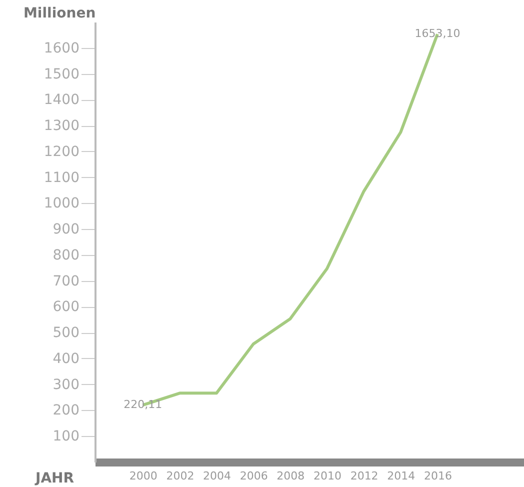 The height and width of the screenshot is (487, 524). What do you see at coordinates (143, 405) in the screenshot?
I see `data-label: 220,11` at bounding box center [143, 405].